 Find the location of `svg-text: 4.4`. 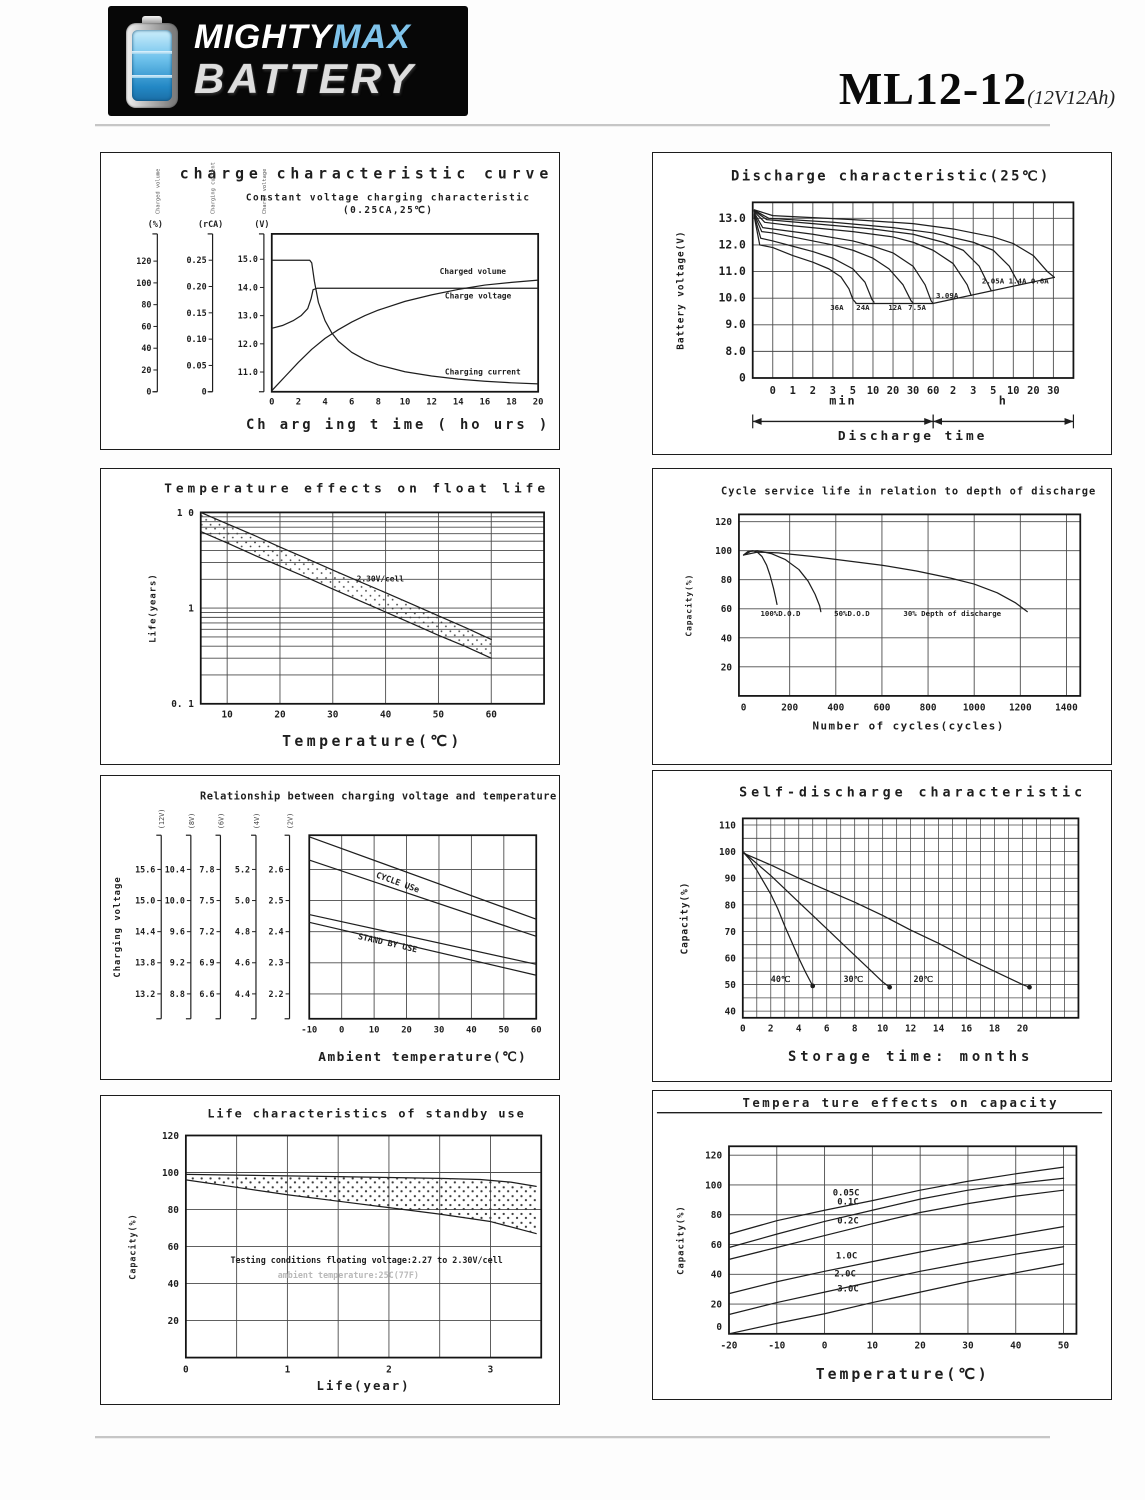

svg-text: 4.4 is located at coordinates (242, 994).